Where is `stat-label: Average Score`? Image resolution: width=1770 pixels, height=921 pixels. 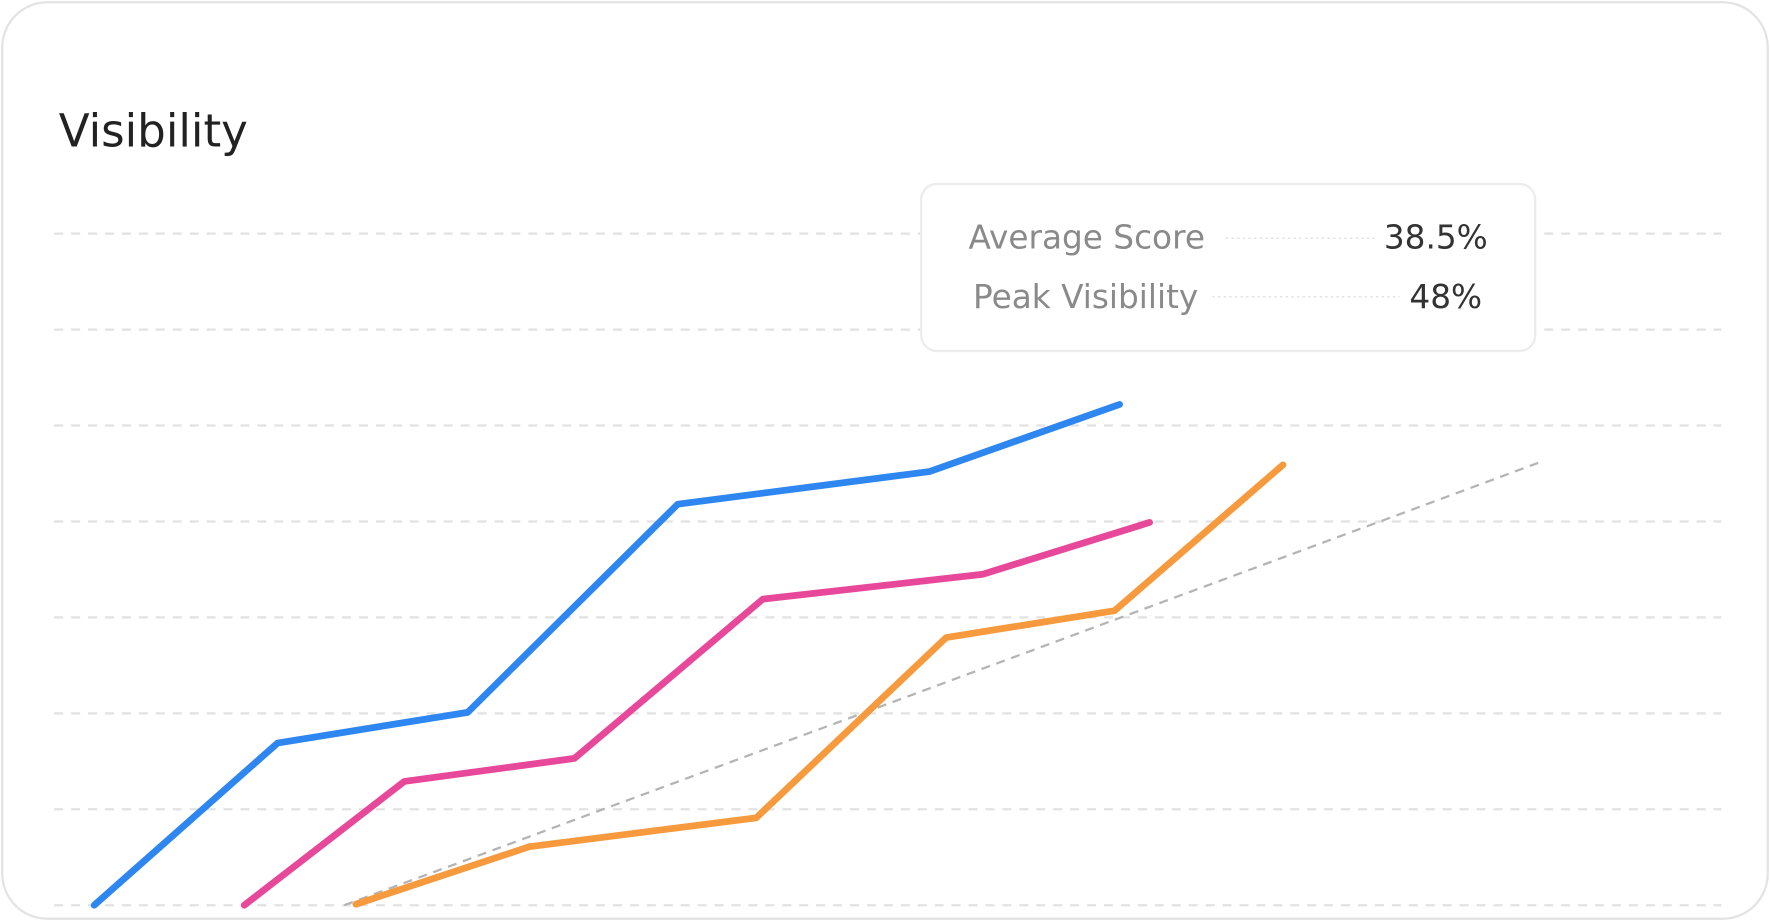 stat-label: Average Score is located at coordinates (1087, 237).